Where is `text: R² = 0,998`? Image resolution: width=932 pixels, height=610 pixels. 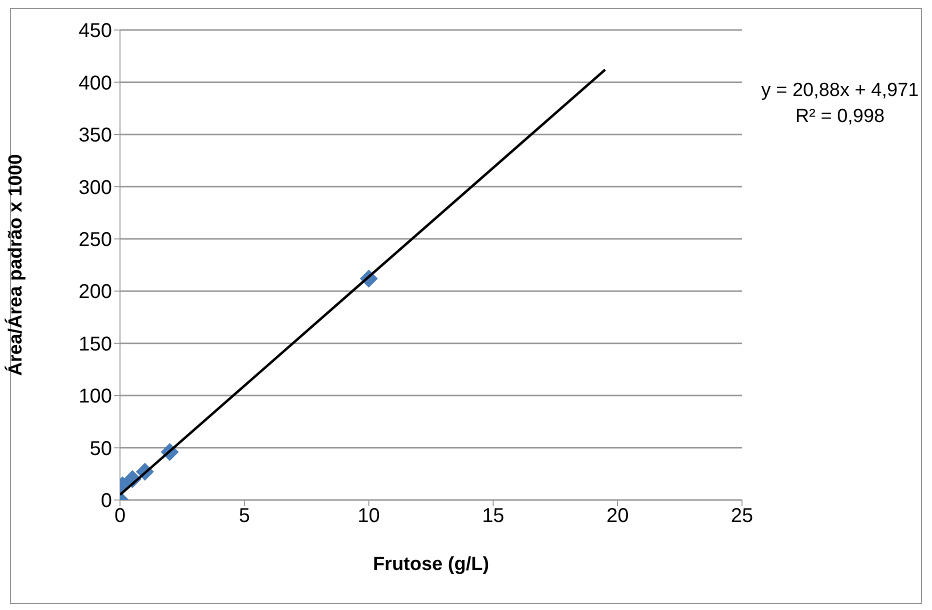
text: R² = 0,998 is located at coordinates (840, 117).